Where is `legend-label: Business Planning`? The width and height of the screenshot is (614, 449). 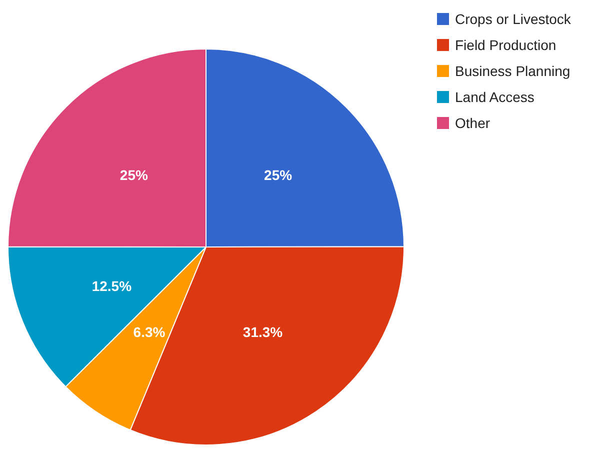 legend-label: Business Planning is located at coordinates (512, 71).